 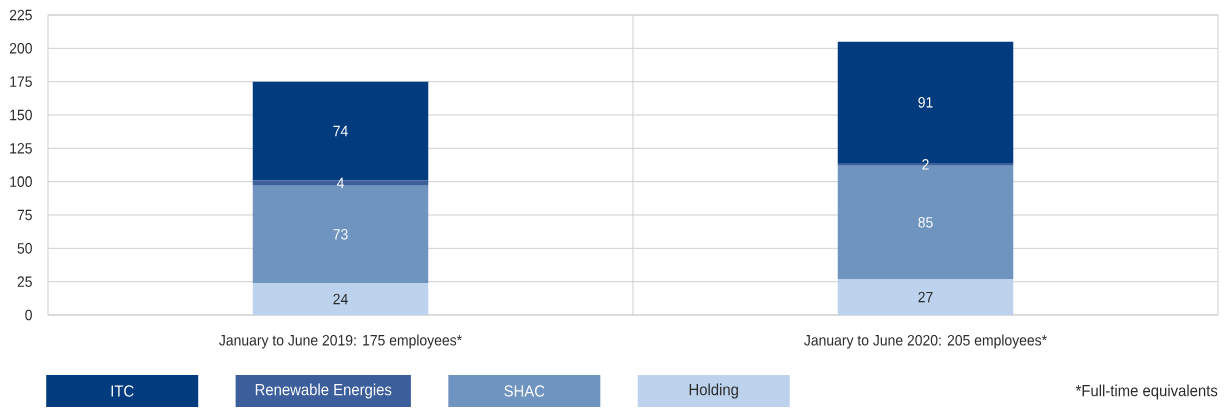 What do you see at coordinates (524, 391) in the screenshot?
I see `text: SHAC` at bounding box center [524, 391].